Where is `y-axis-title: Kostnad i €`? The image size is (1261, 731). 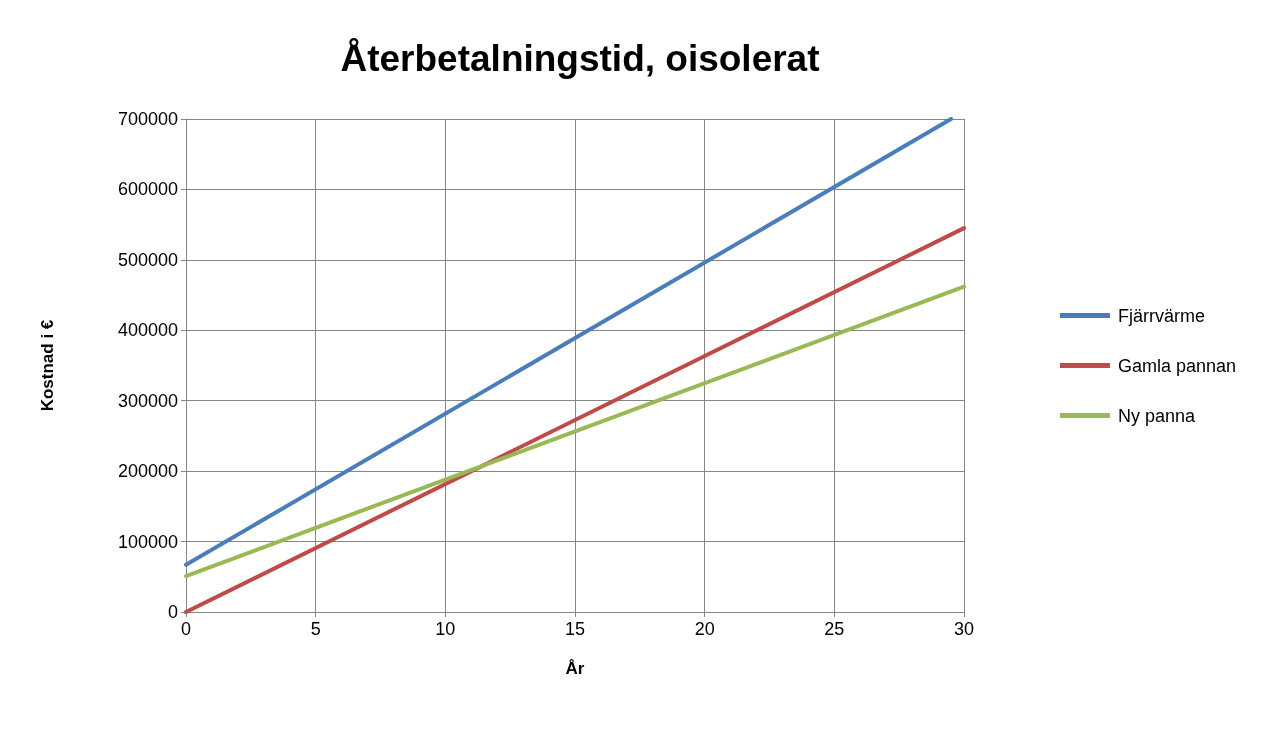
y-axis-title: Kostnad i € is located at coordinates (47, 365).